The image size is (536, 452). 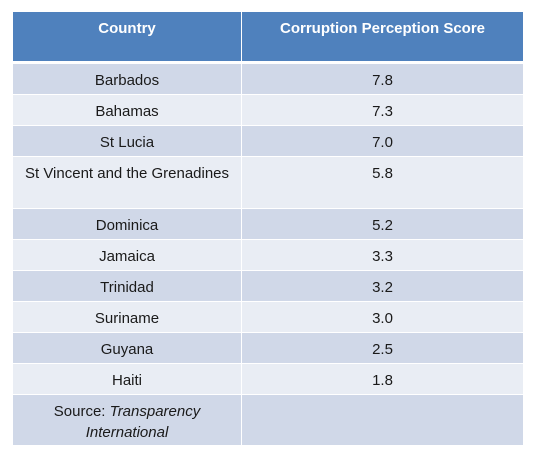 What do you see at coordinates (382, 37) in the screenshot?
I see `column-header-score: Corruption Perception Score` at bounding box center [382, 37].